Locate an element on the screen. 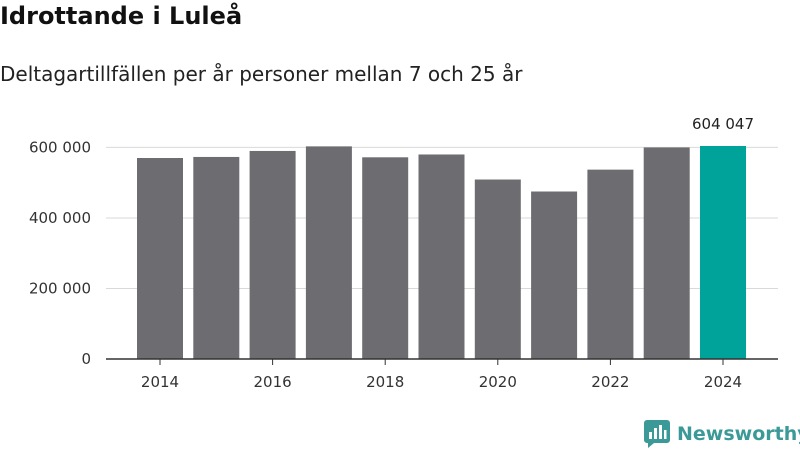 The height and width of the screenshot is (450, 800). bar-2019 is located at coordinates (441, 256).